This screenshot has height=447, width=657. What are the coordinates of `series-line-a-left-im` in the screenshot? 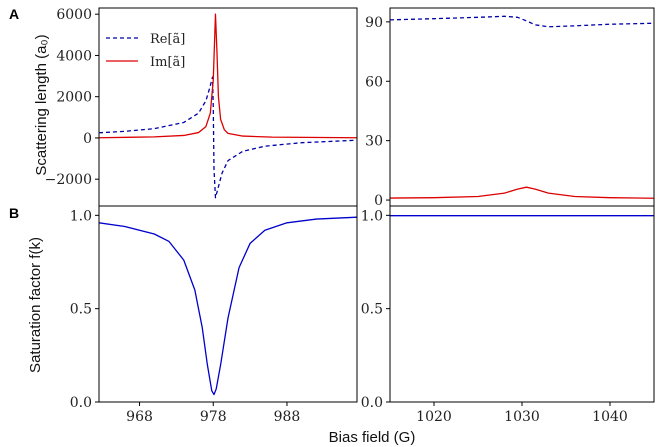 It's located at (228, 76).